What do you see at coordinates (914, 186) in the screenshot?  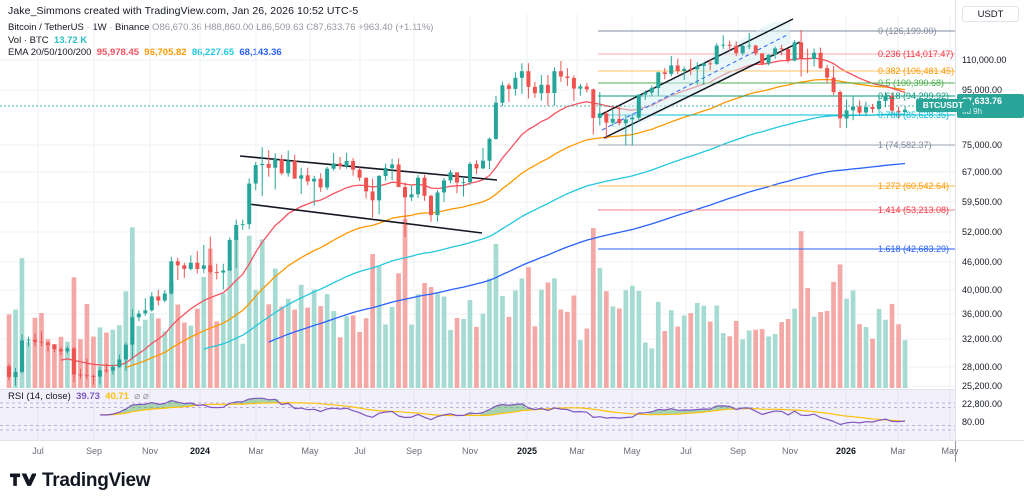 I see `fib-level-label: 1.272 (60,542.64)` at bounding box center [914, 186].